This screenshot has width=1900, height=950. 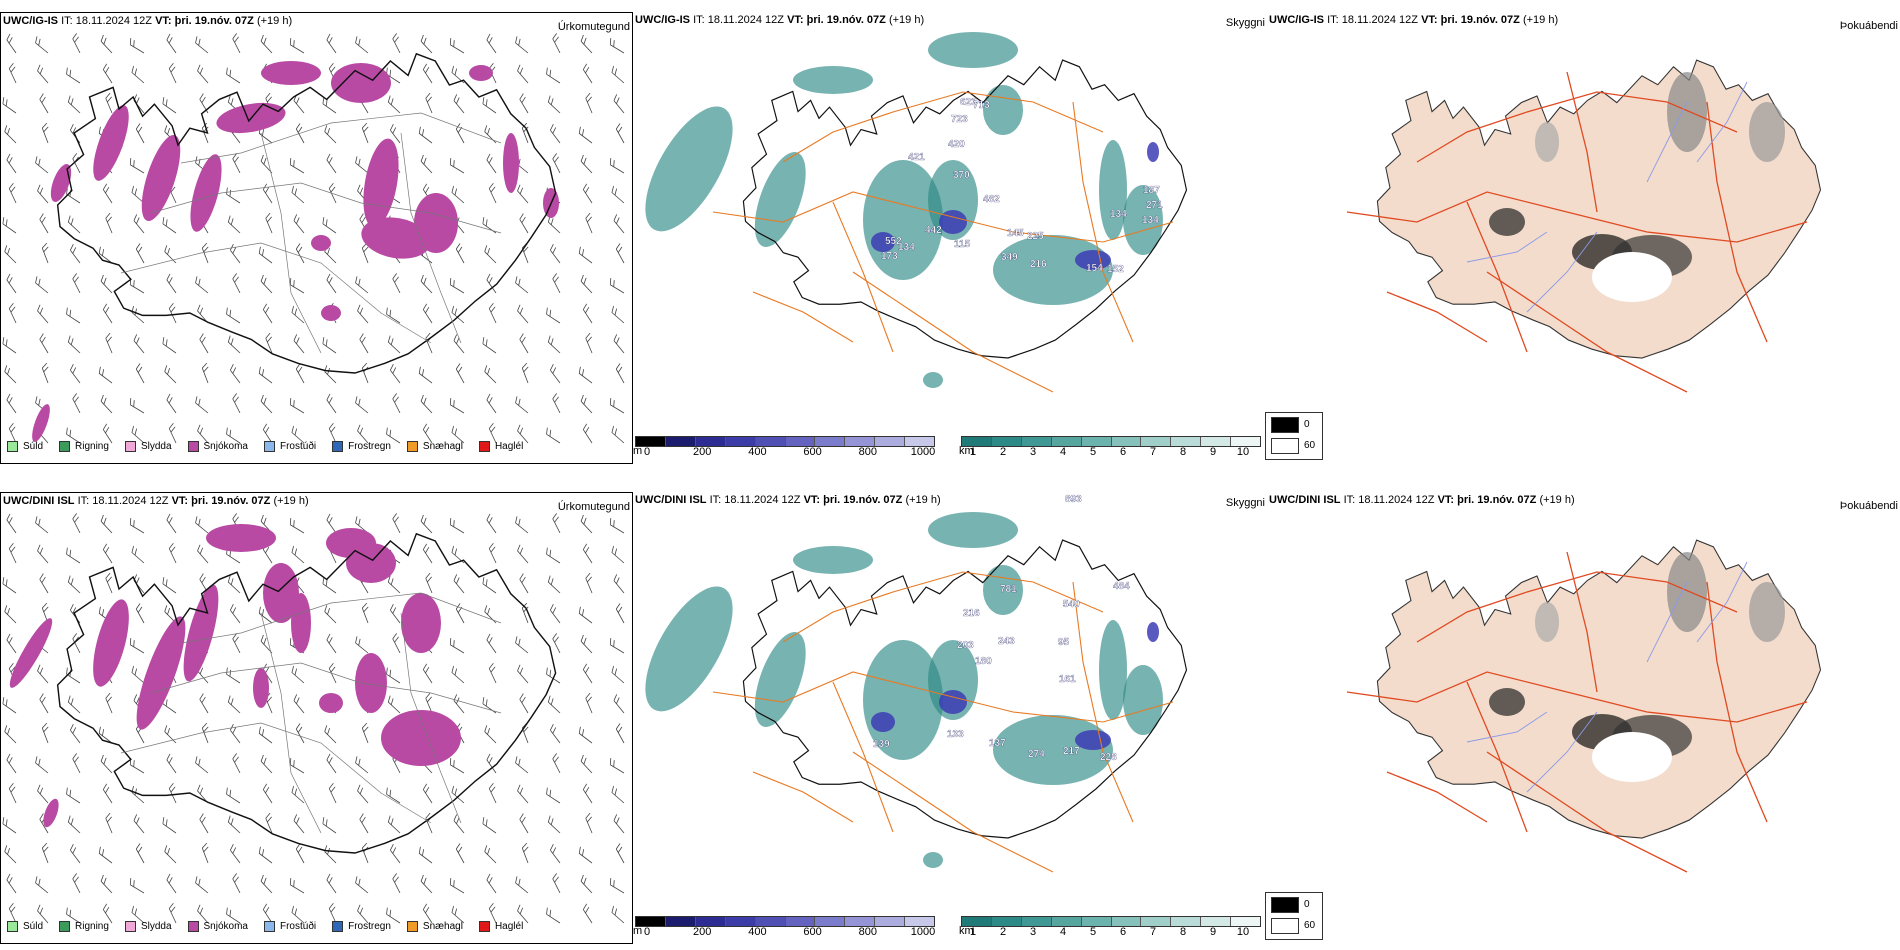 I want to click on fog-title: Þokuábendi, so click(x=1868, y=506).